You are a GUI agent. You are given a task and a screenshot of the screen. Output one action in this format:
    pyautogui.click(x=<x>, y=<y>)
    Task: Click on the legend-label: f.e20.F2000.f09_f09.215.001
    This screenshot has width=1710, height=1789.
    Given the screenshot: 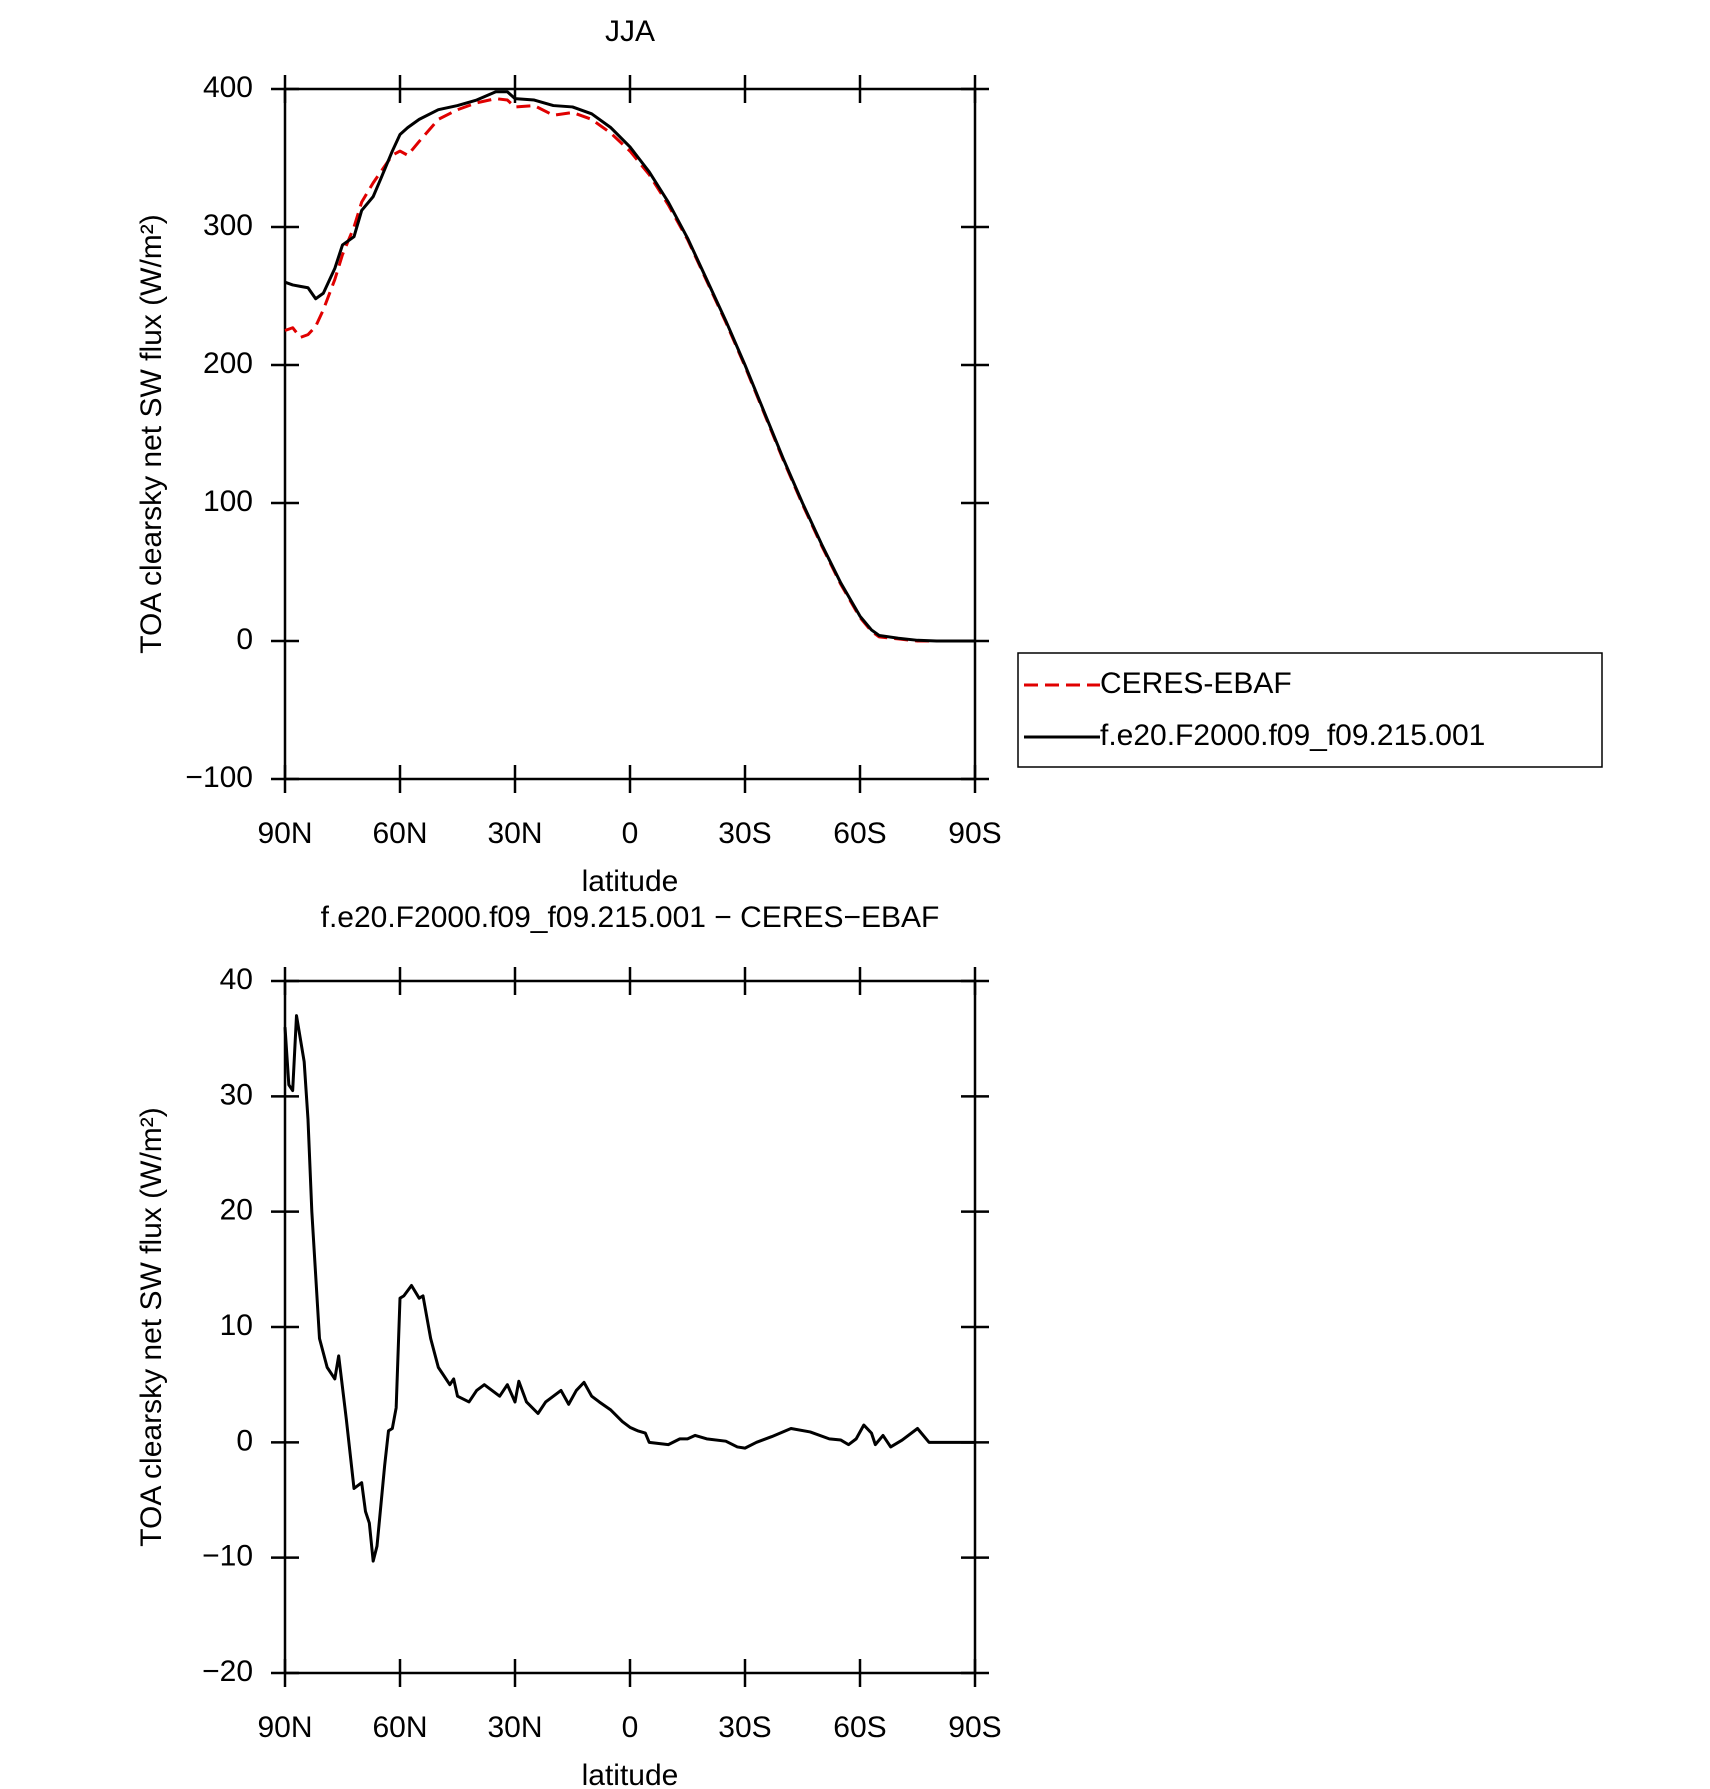 What is the action you would take?
    pyautogui.click(x=1292, y=735)
    